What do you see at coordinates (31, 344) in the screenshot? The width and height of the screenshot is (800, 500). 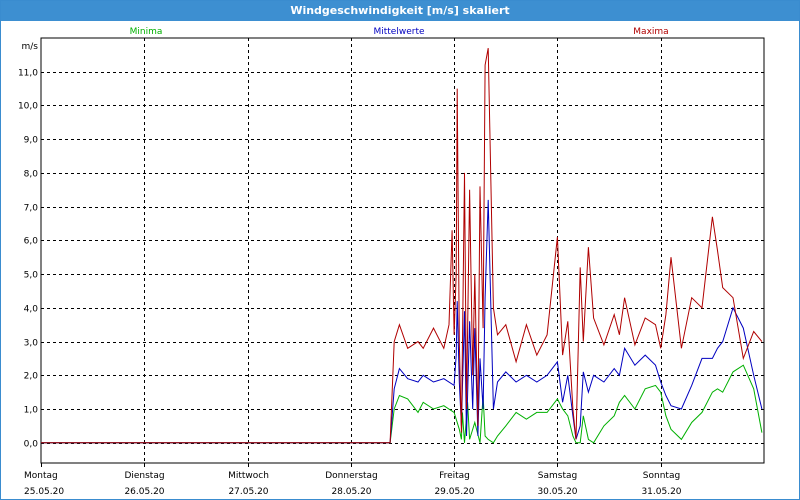 I see `y-tick-label: 3,0` at bounding box center [31, 344].